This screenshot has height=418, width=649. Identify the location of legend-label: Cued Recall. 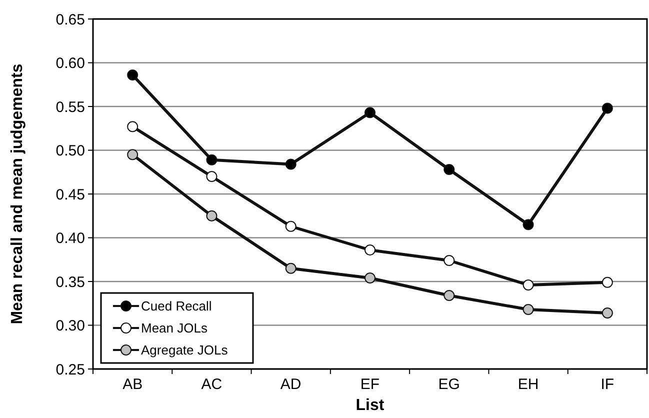
(176, 306).